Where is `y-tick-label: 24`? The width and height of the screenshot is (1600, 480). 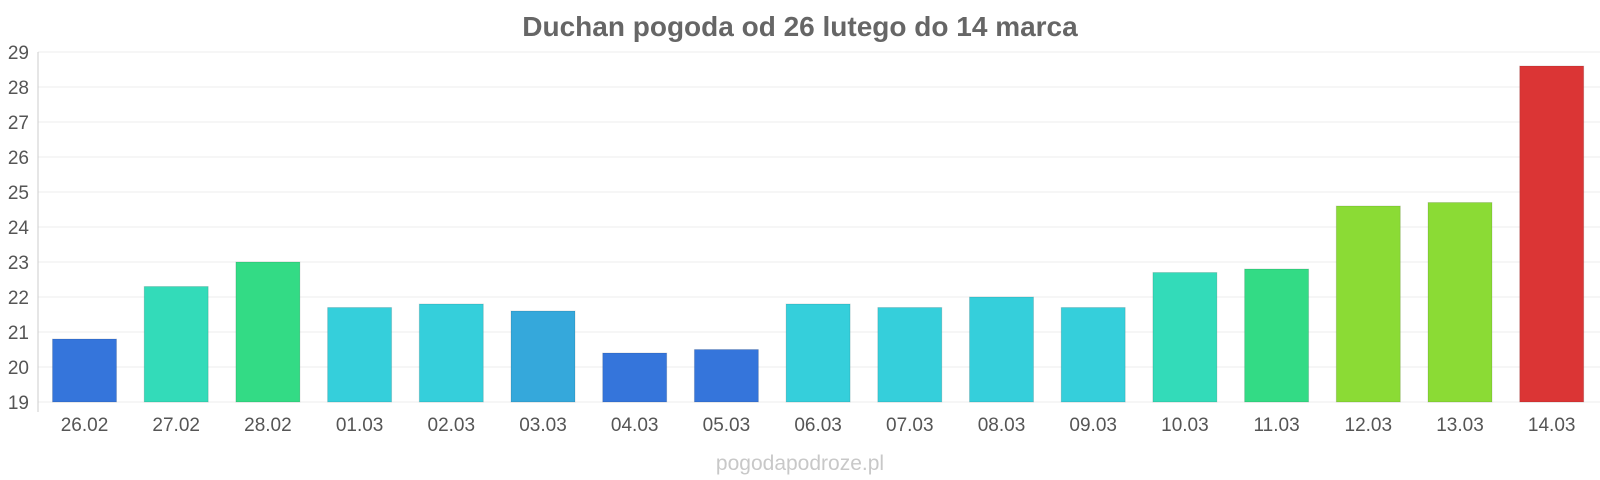
y-tick-label: 24 is located at coordinates (19, 228).